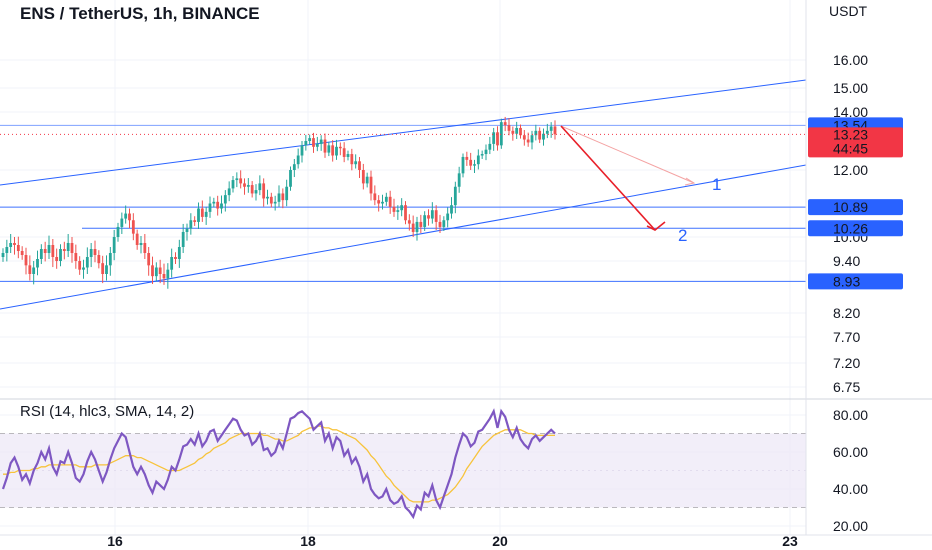 This screenshot has height=550, width=932. Describe the element at coordinates (846, 363) in the screenshot. I see `price-tick-label: 7.20` at that location.